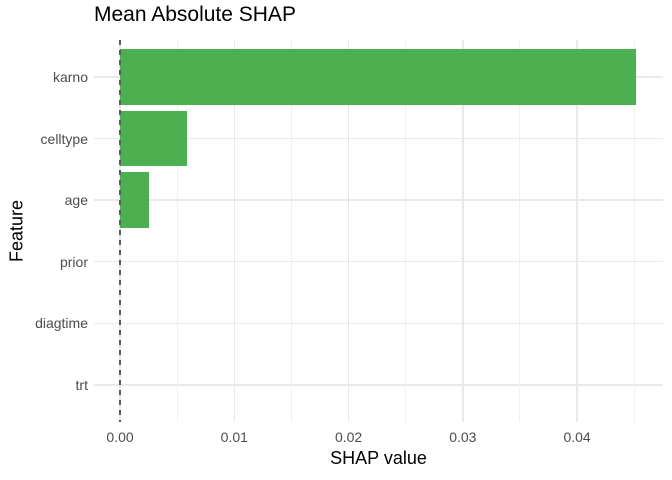 This screenshot has width=672, height=480. What do you see at coordinates (64, 138) in the screenshot?
I see `y-tick-label-celltype: celltype` at bounding box center [64, 138].